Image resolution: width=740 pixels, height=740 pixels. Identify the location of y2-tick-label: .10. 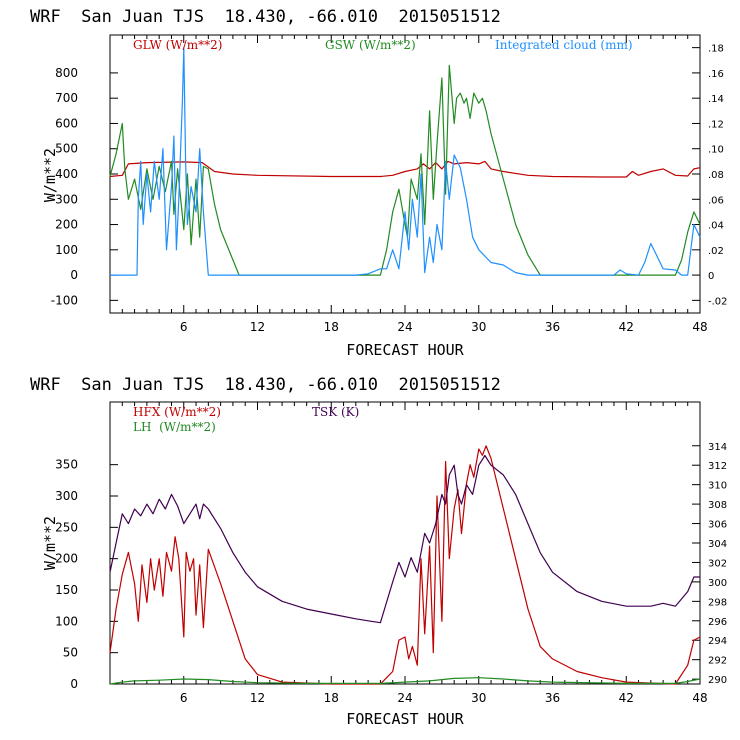
(716, 150).